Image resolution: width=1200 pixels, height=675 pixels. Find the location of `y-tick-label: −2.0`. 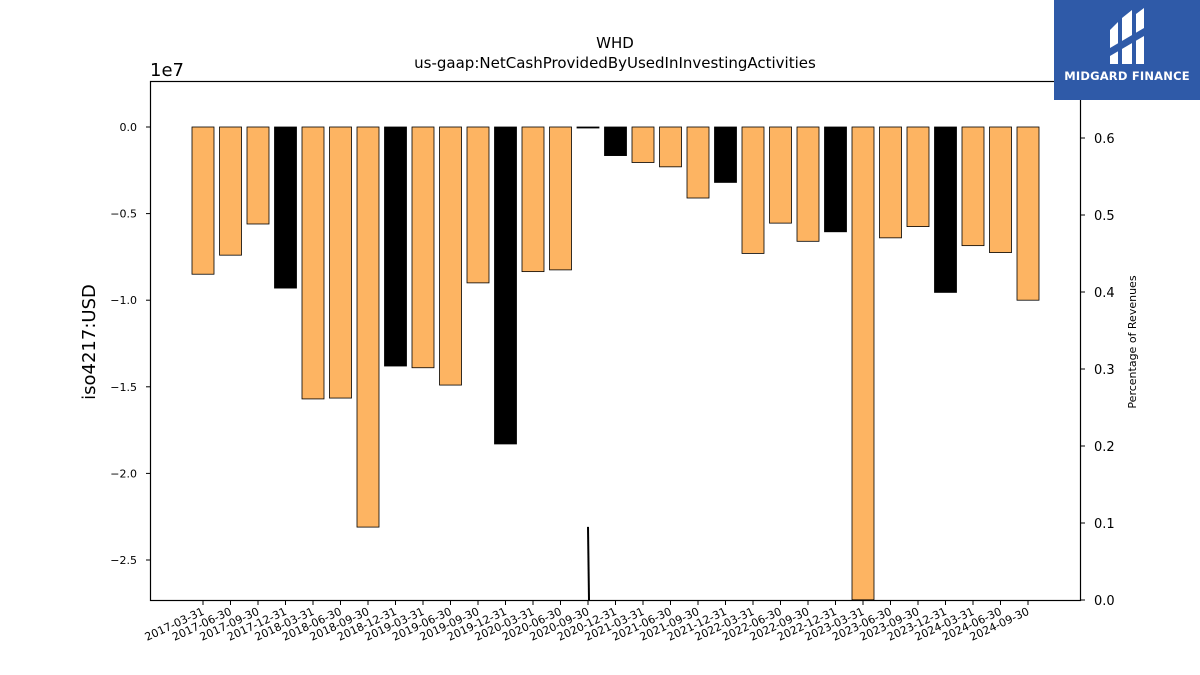

y-tick-label: −2.0 is located at coordinates (123, 473).